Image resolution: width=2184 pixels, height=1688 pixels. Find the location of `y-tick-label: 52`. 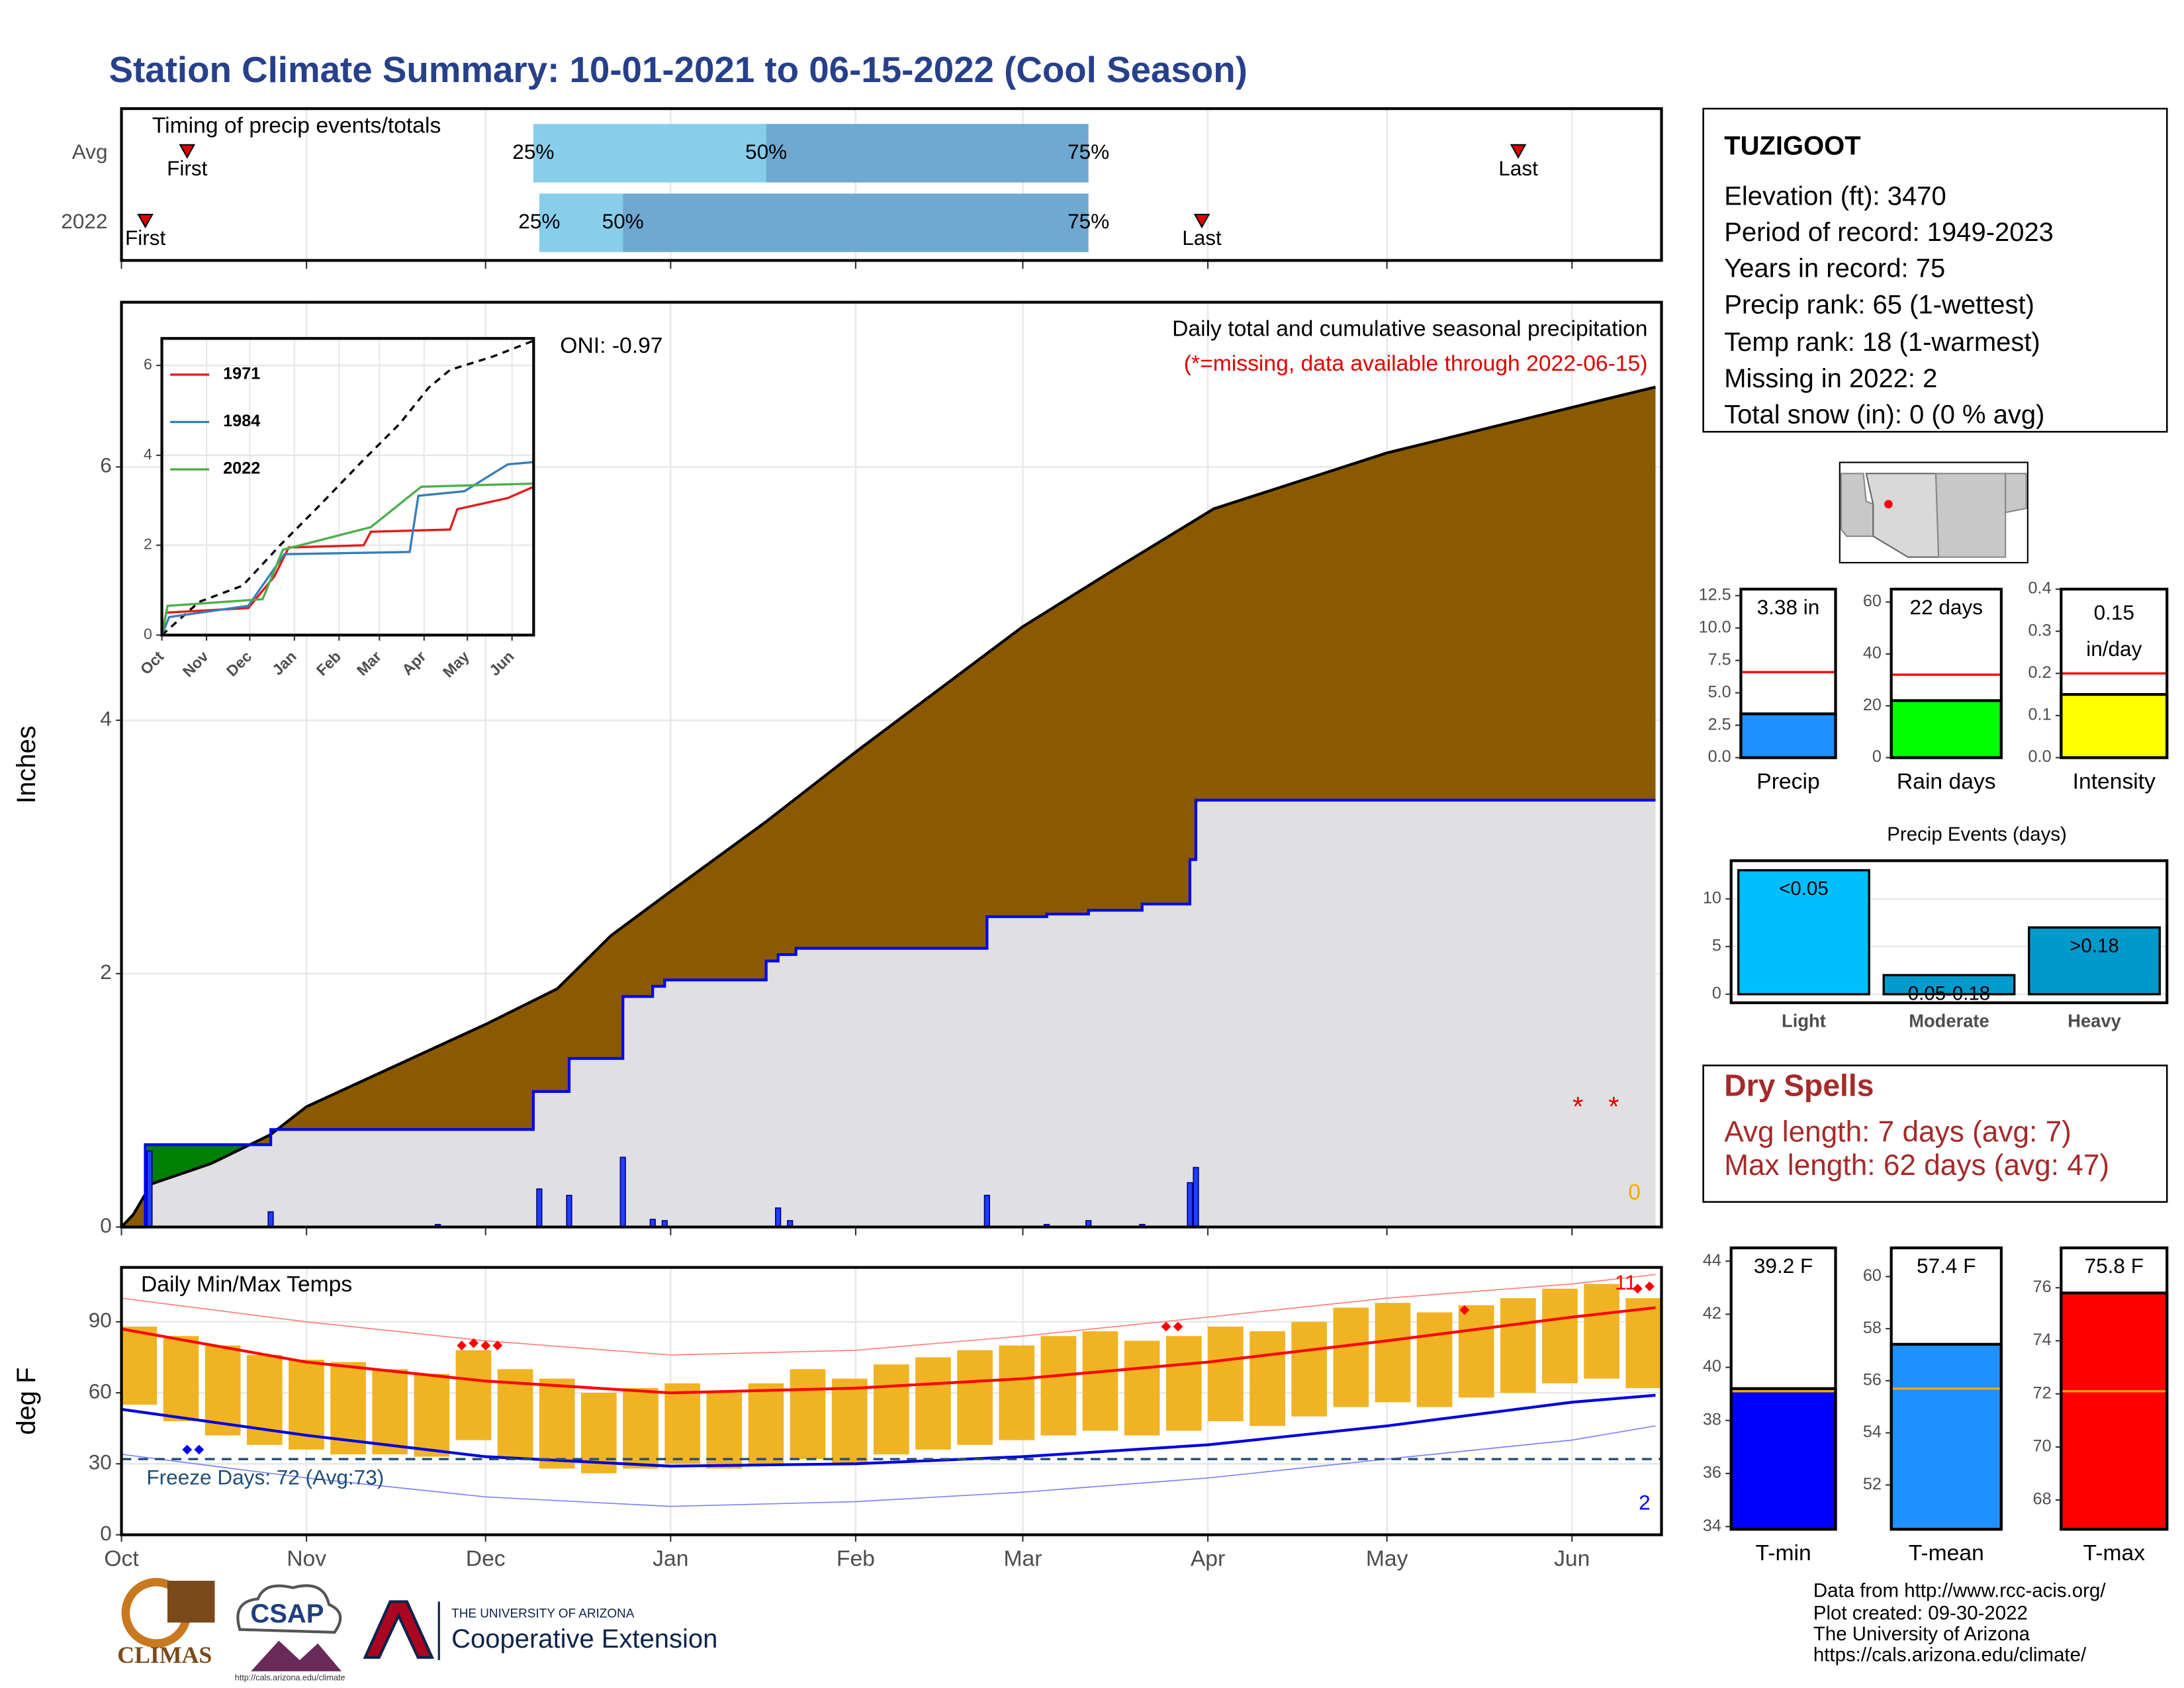

y-tick-label: 52 is located at coordinates (1872, 1484).